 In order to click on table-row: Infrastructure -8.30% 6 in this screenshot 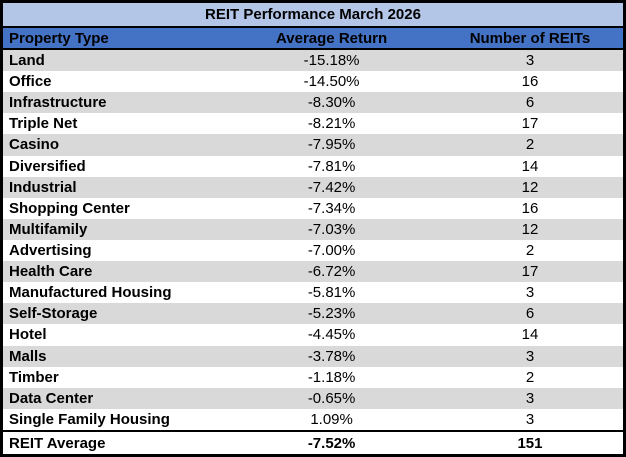, I will do `click(313, 103)`.